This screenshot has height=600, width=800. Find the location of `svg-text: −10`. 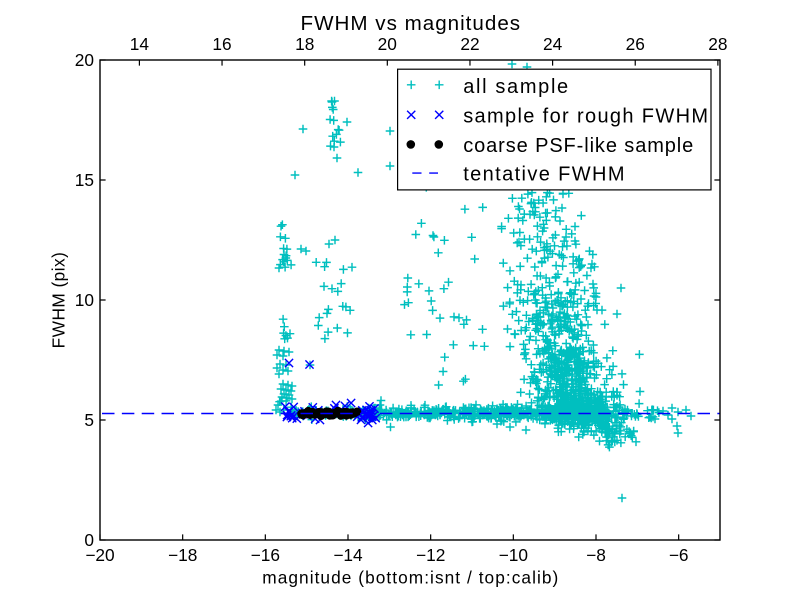

svg-text: −10 is located at coordinates (513, 555).